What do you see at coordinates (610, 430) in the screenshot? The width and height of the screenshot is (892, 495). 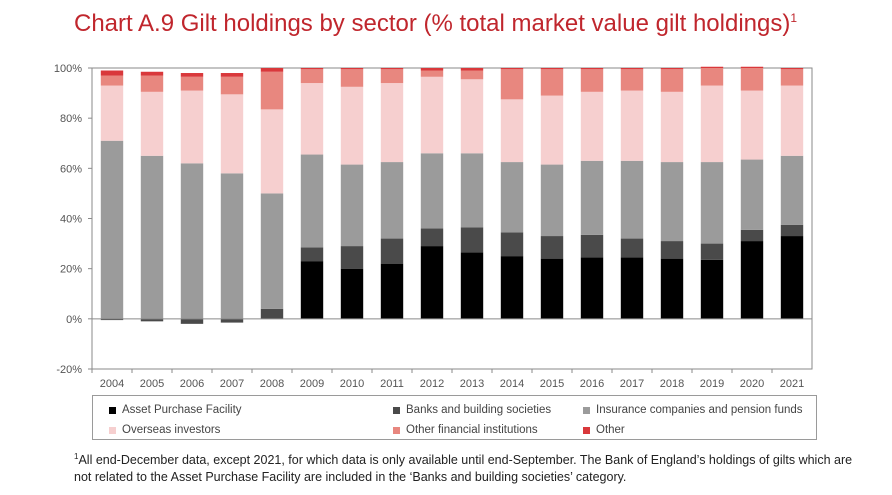 I see `legend-label: Other` at bounding box center [610, 430].